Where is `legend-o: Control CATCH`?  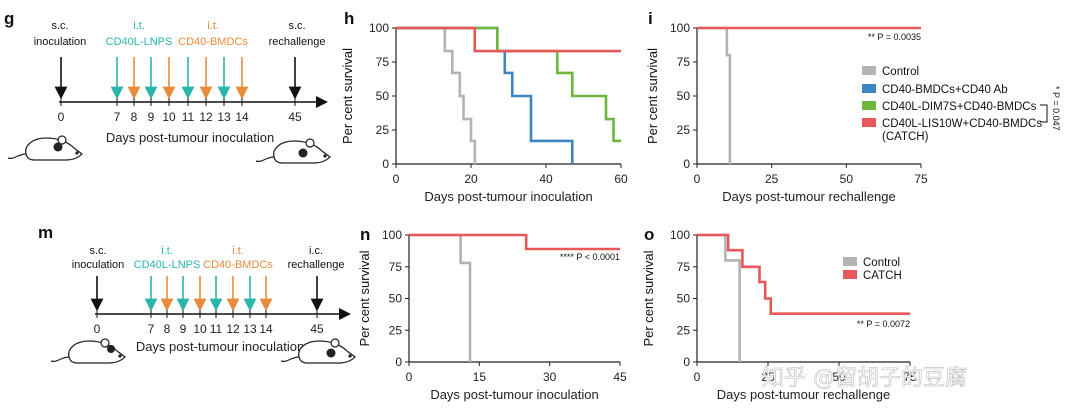 legend-o: Control CATCH is located at coordinates (872, 269).